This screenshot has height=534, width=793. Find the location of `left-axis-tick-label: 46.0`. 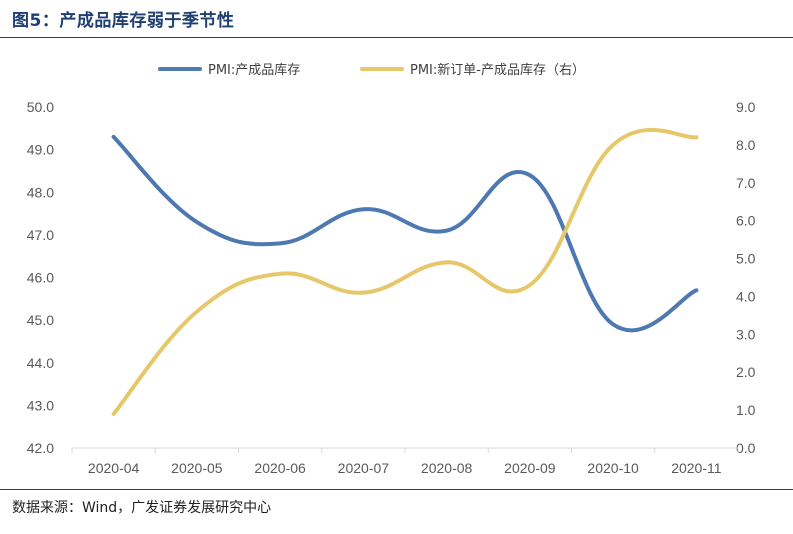

left-axis-tick-label: 46.0 is located at coordinates (40, 278).